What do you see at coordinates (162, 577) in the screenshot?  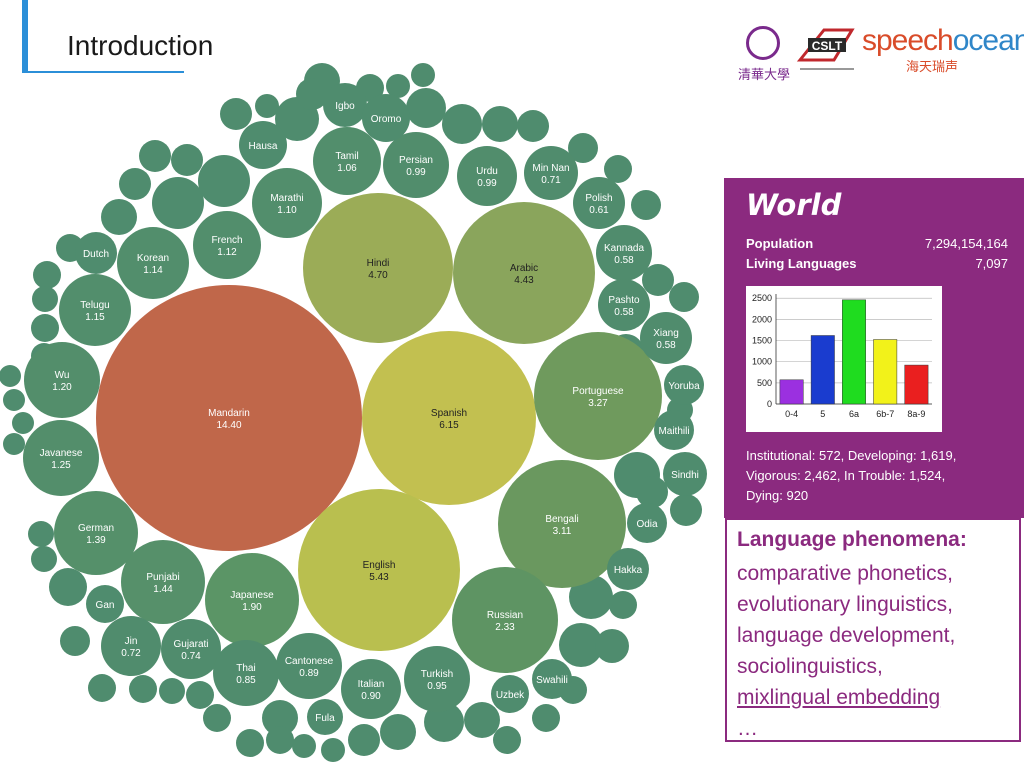 I see `language-name-label: Punjabi` at bounding box center [162, 577].